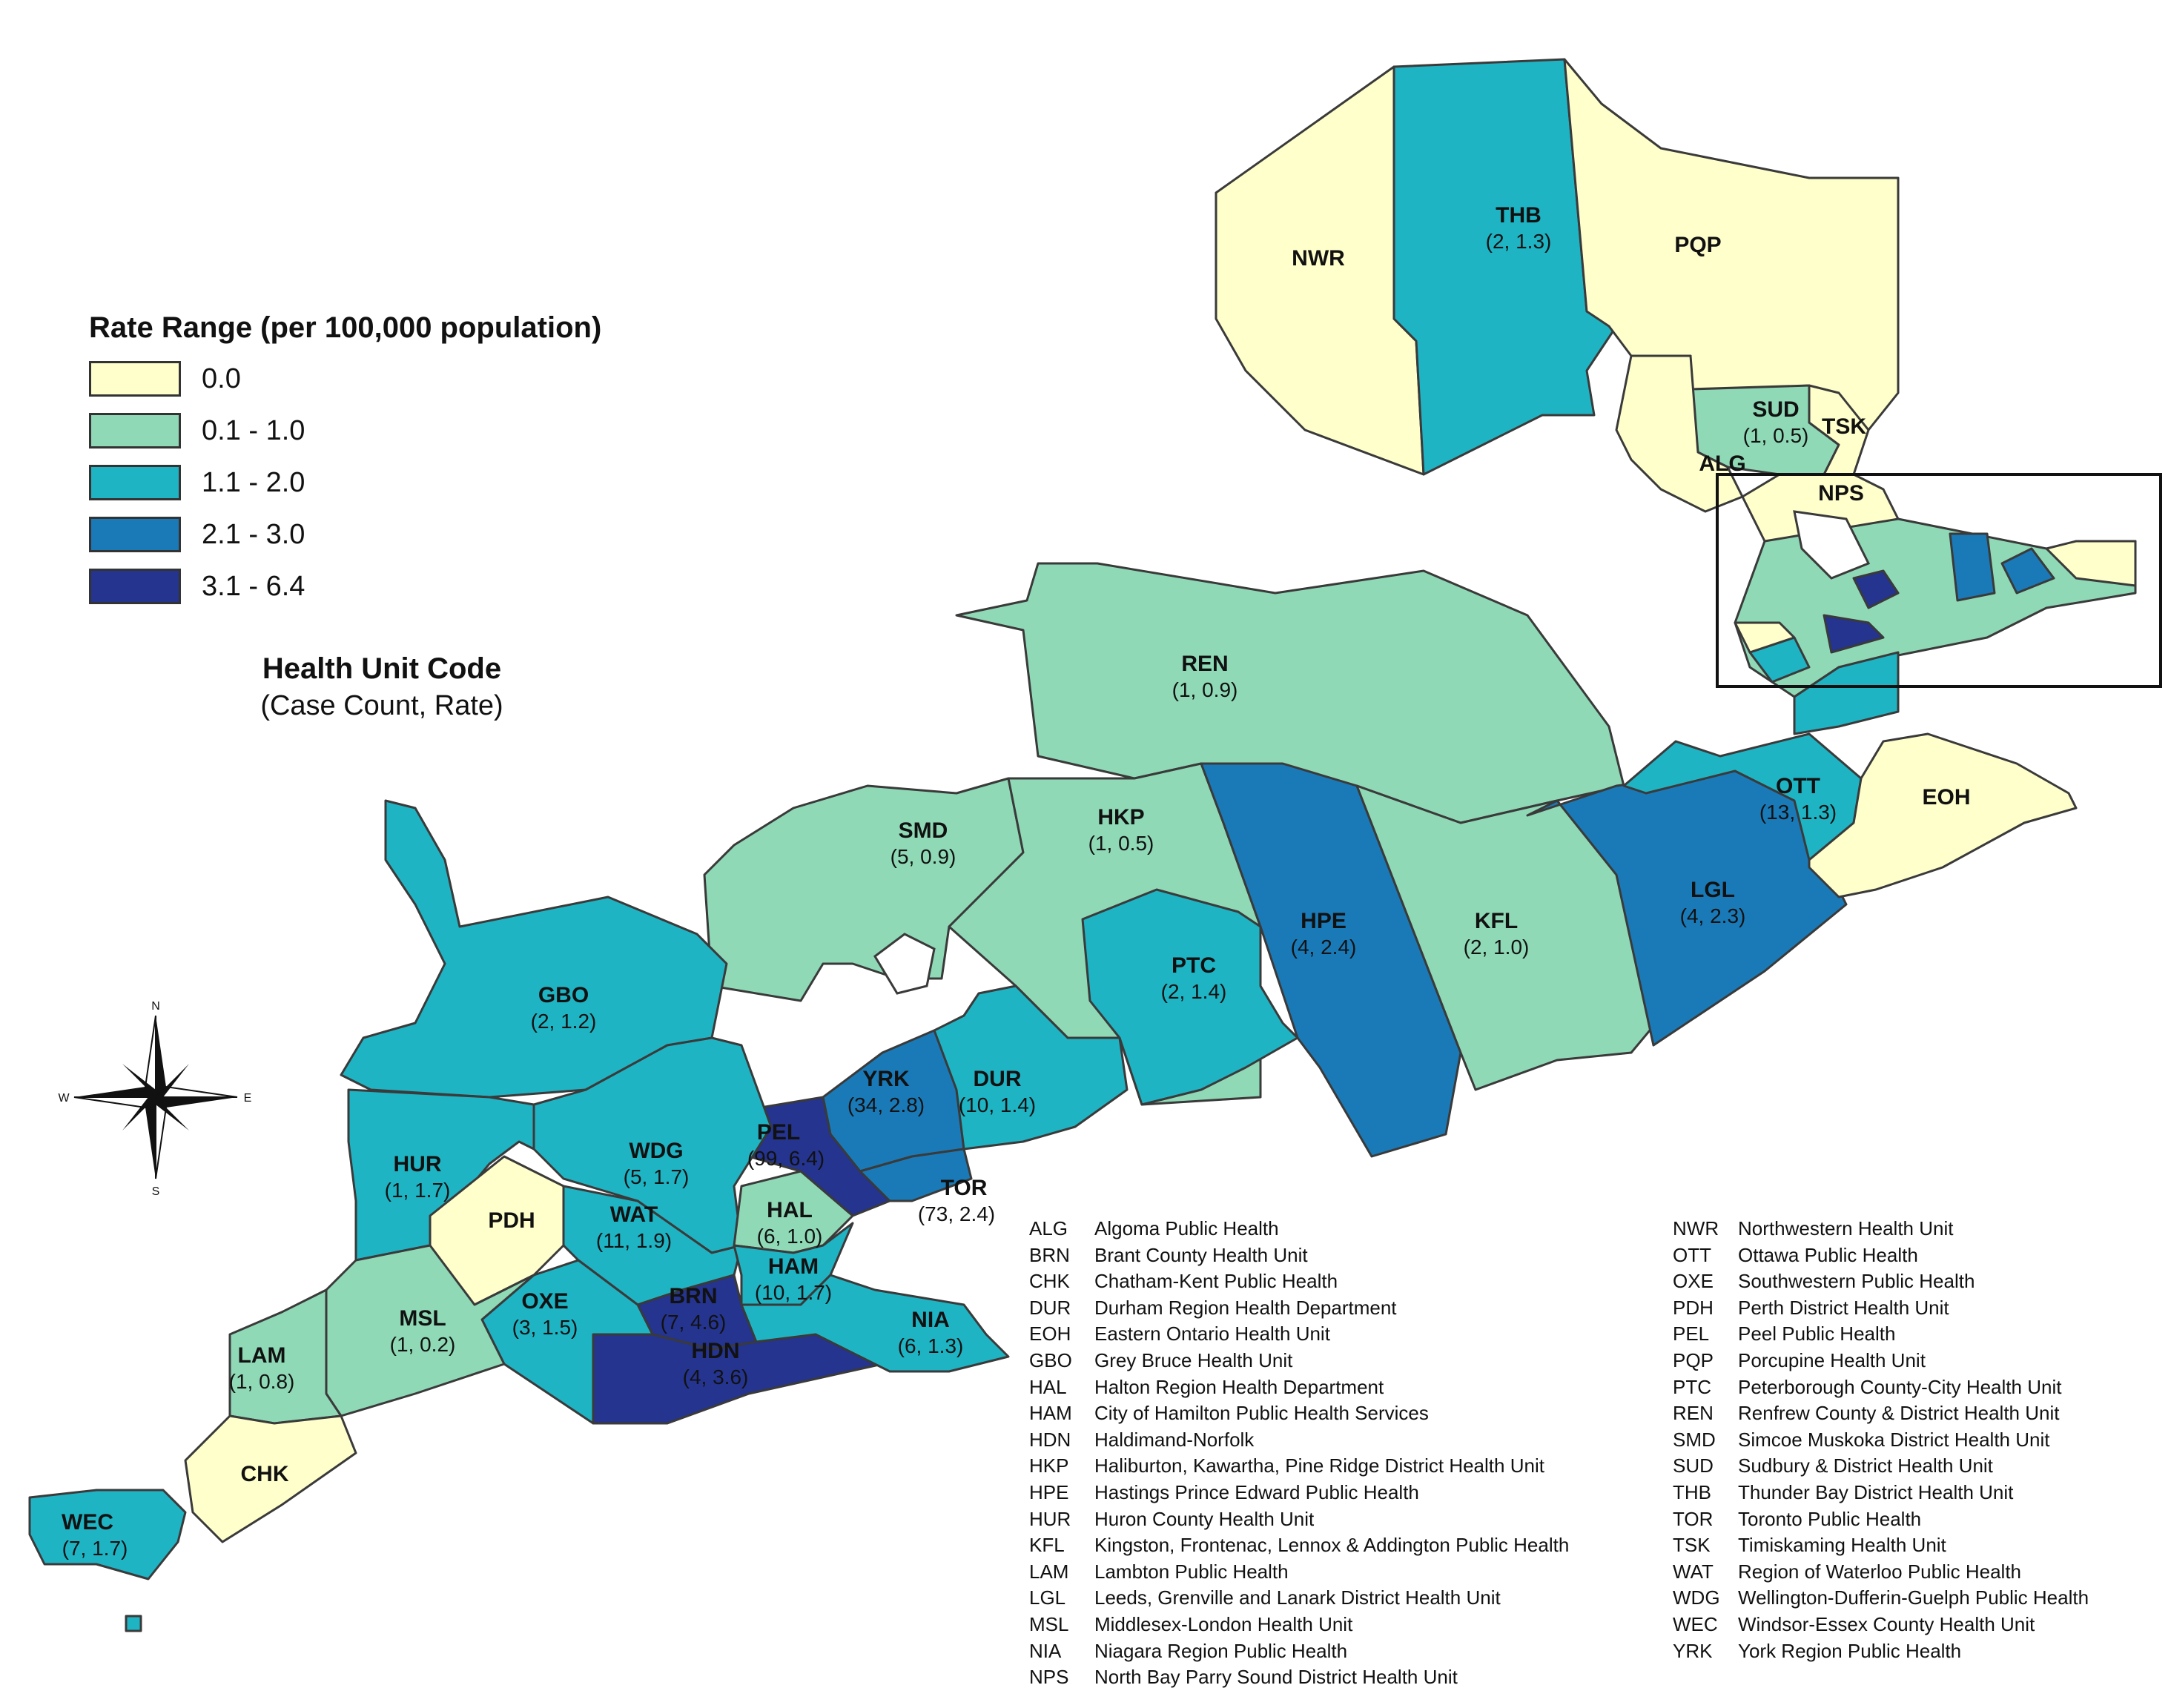 The height and width of the screenshot is (1708, 2171). Describe the element at coordinates (1518, 215) in the screenshot. I see `inset-label-THB: THB` at that location.